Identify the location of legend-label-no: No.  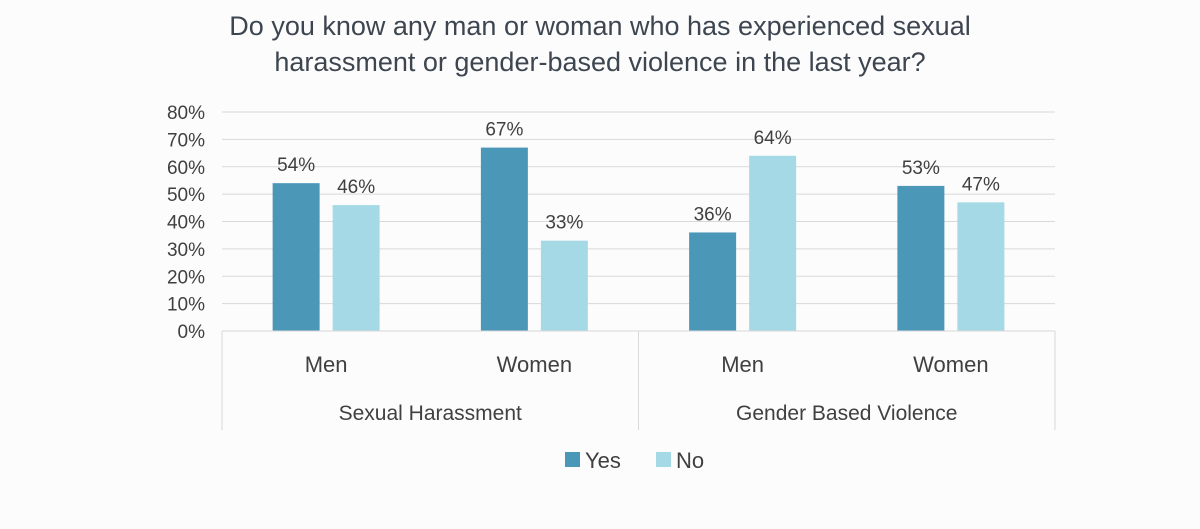
(690, 460).